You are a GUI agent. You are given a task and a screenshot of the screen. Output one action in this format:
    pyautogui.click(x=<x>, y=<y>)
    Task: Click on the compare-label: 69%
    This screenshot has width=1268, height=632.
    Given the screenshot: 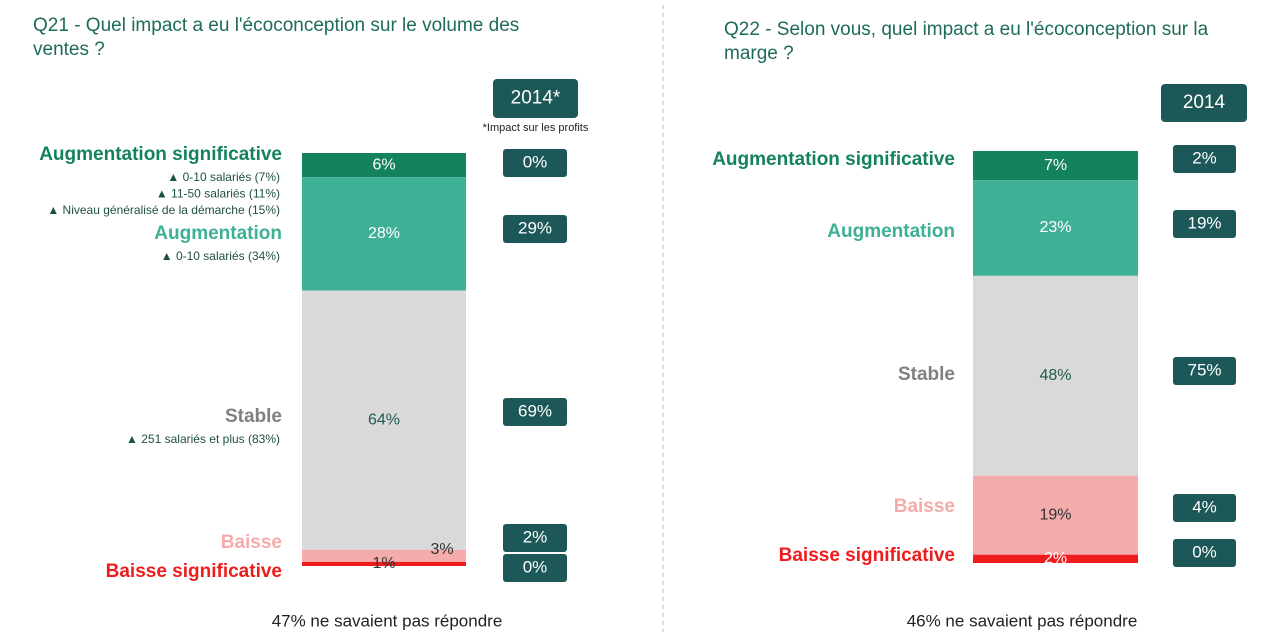 What is the action you would take?
    pyautogui.click(x=535, y=410)
    